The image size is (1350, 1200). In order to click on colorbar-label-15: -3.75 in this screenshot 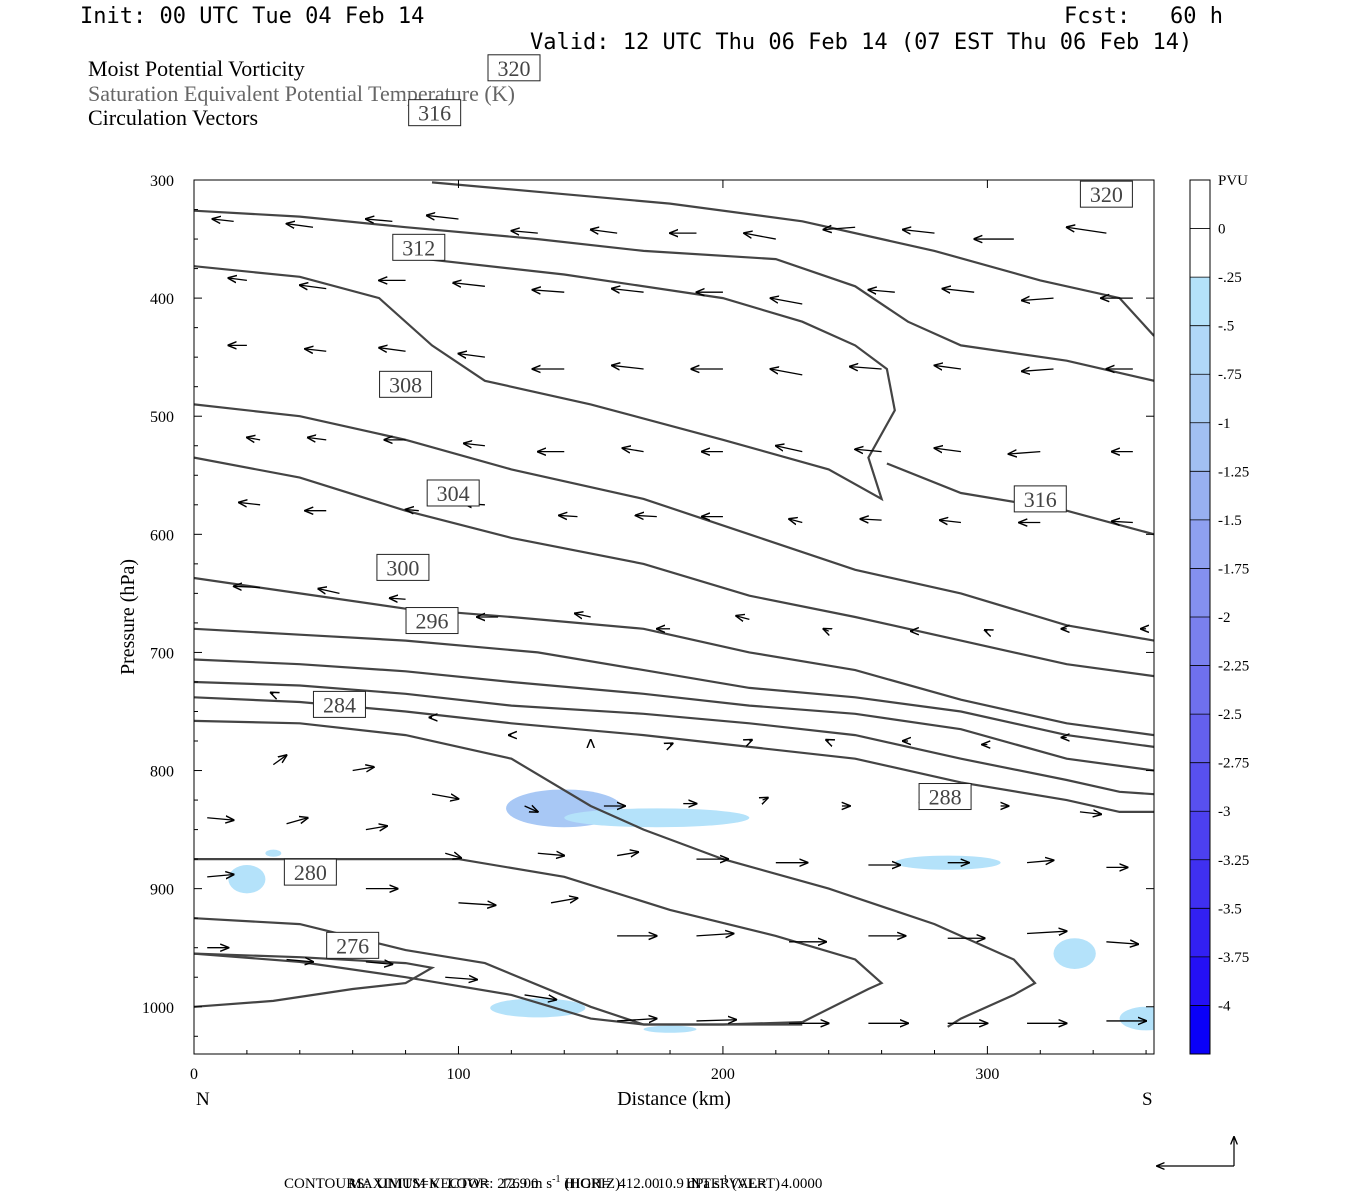, I will do `click(1233, 958)`.